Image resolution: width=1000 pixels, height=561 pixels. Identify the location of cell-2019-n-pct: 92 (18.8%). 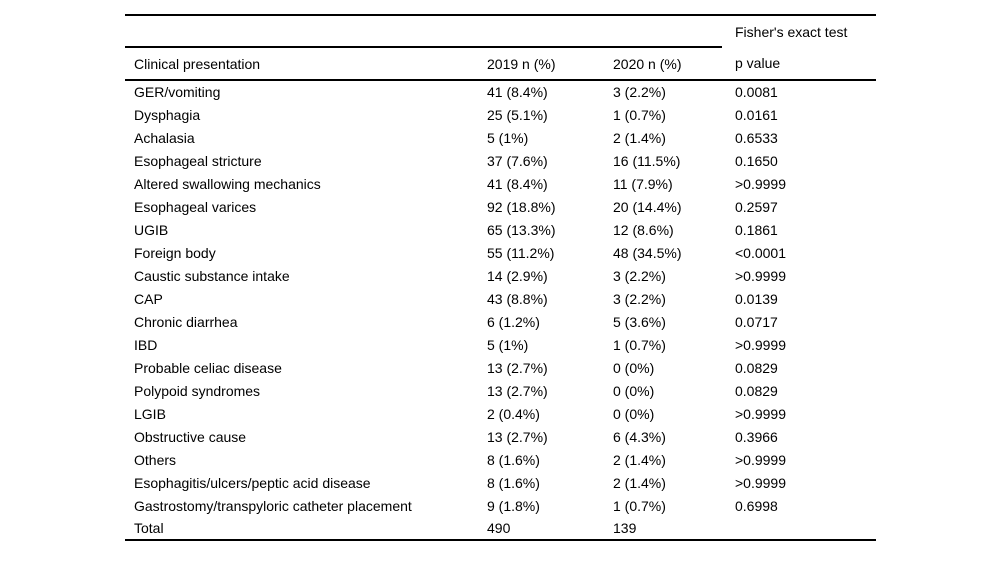
(521, 206).